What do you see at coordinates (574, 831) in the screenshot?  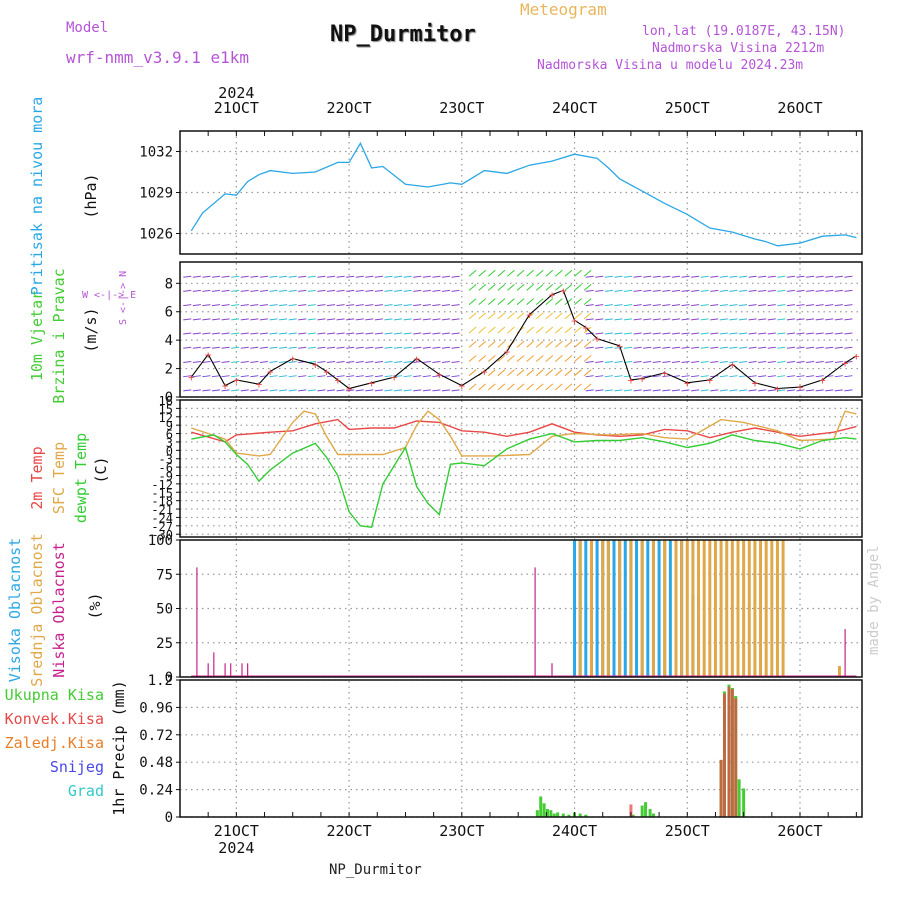 I see `bottom-day-tick-label: 24OCT` at bounding box center [574, 831].